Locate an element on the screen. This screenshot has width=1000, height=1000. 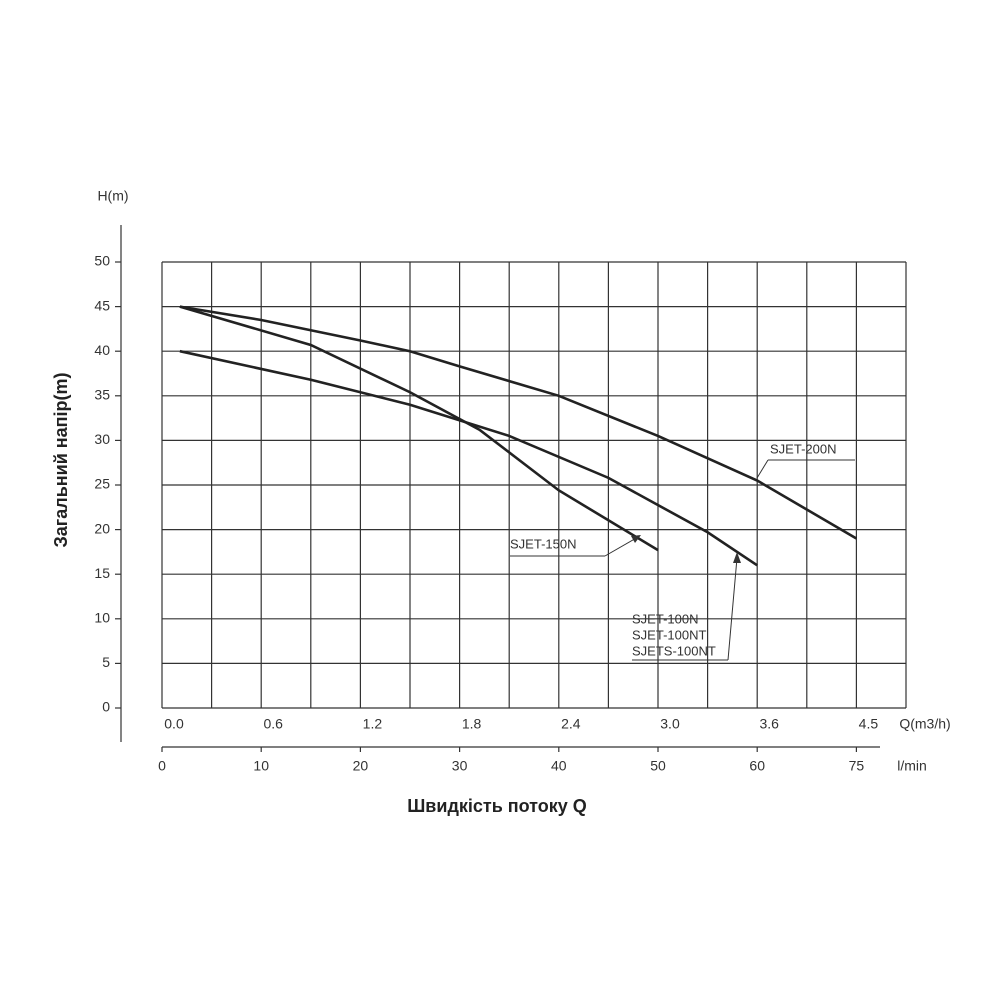
x-unit: l/min is located at coordinates (912, 766).